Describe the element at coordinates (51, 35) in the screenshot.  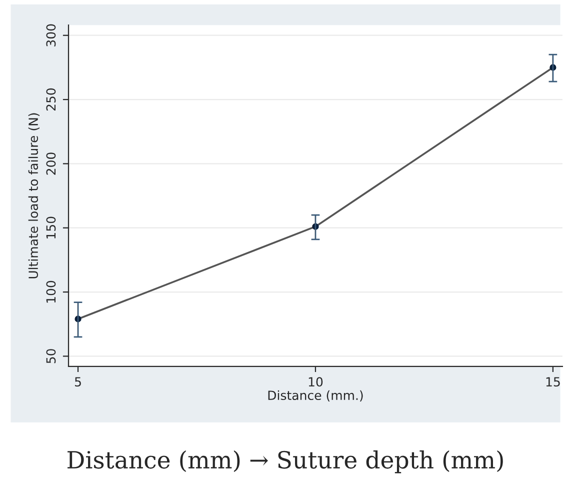
I see `y-tick-label: 300` at that location.